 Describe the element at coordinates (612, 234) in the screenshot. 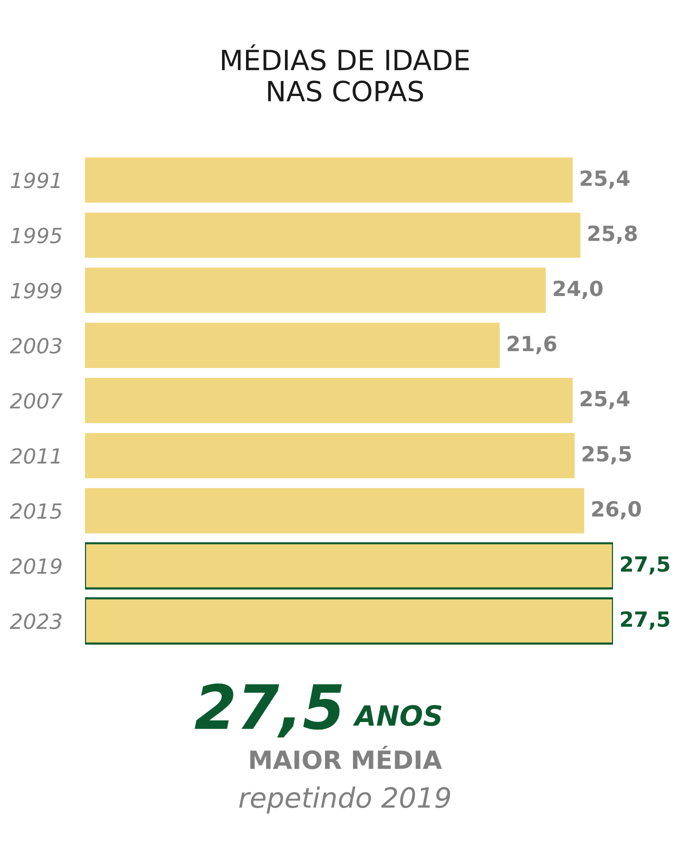

I see `data-label: 25,8` at that location.